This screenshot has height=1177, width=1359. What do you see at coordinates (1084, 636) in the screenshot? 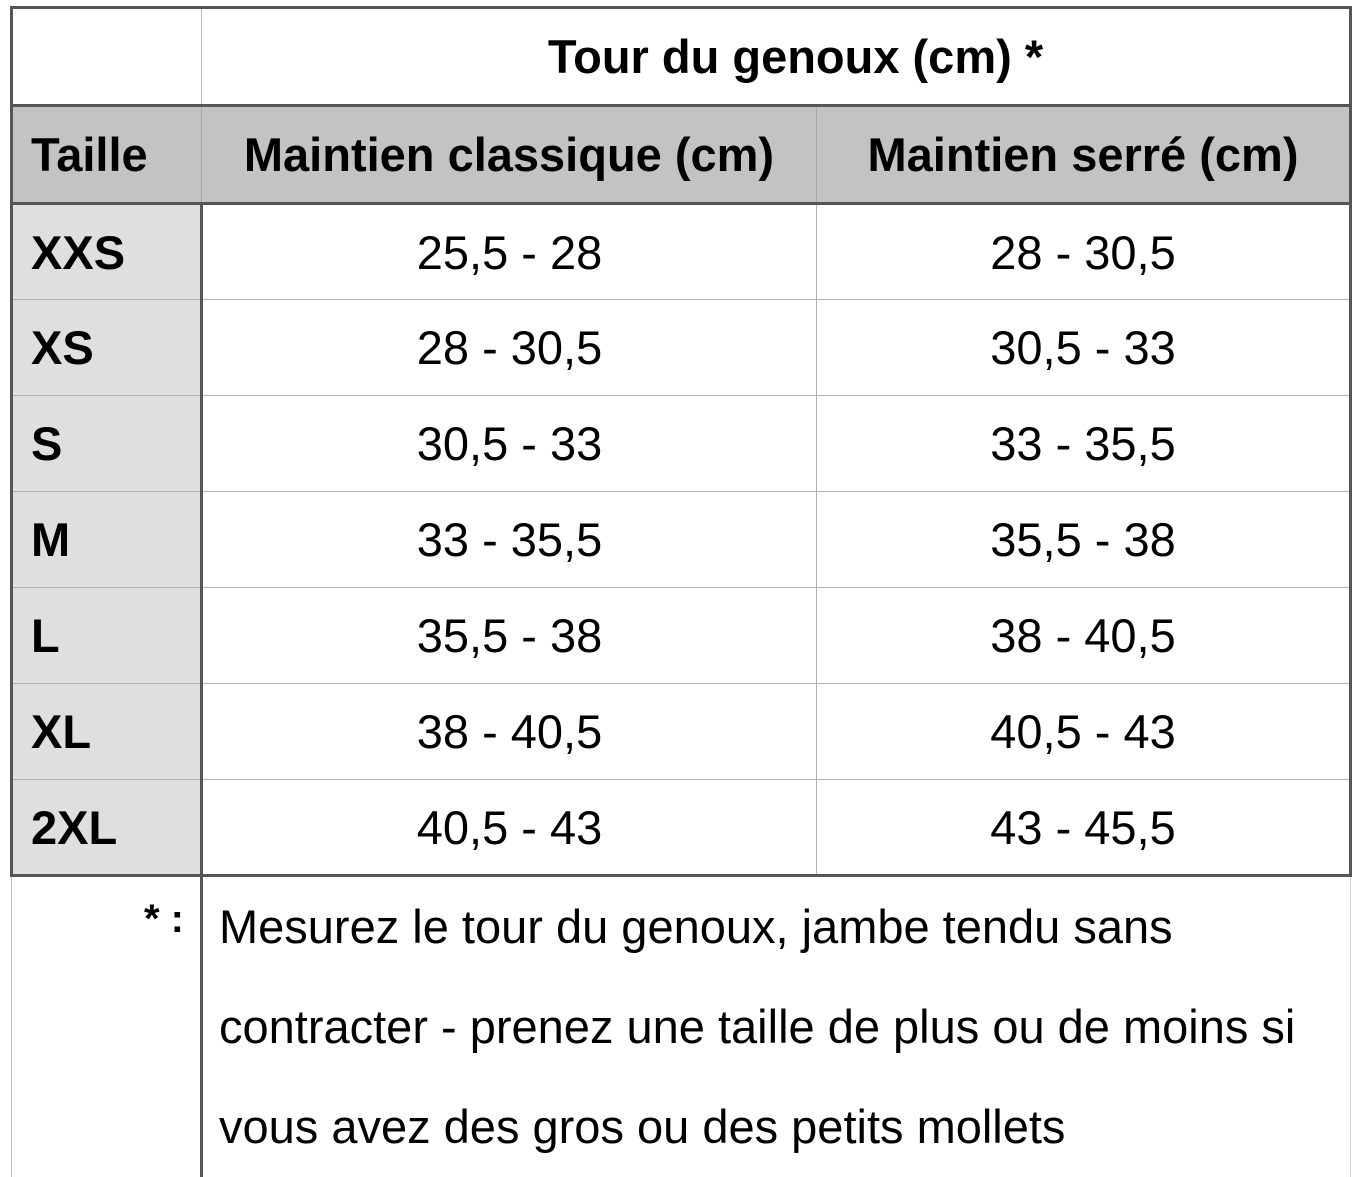
I see `tight-range-cell: 38 - 40,5` at bounding box center [1084, 636].